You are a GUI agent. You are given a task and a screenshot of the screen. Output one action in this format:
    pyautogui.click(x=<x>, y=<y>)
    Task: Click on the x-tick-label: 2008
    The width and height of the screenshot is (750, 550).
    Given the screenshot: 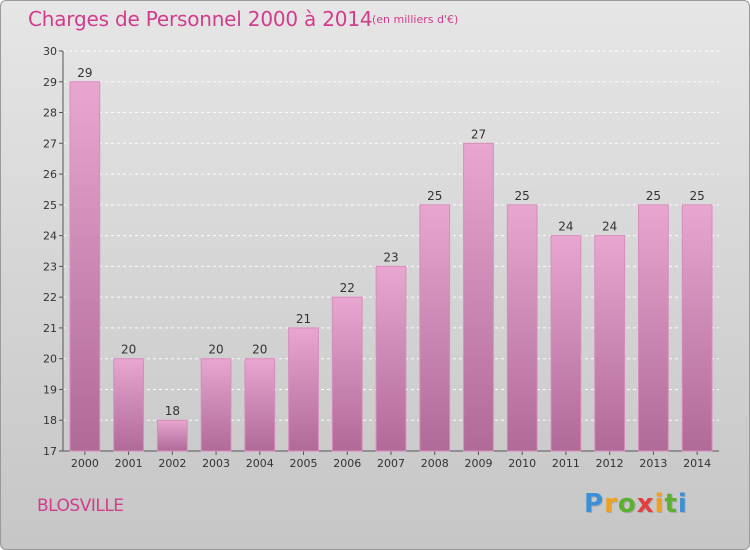 What is the action you would take?
    pyautogui.click(x=435, y=463)
    